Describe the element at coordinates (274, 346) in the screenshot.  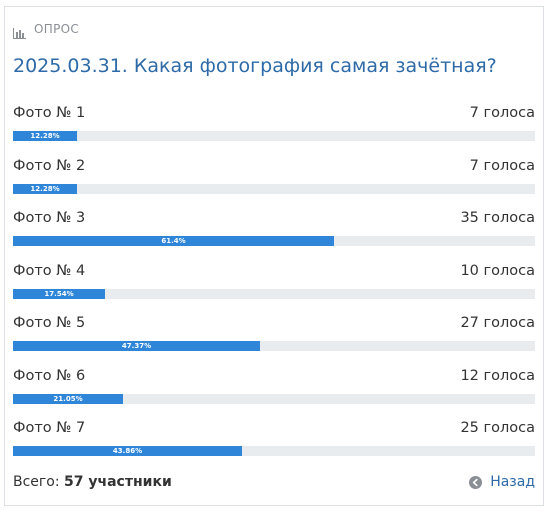
I see `progress-track: 47.37%` at that location.